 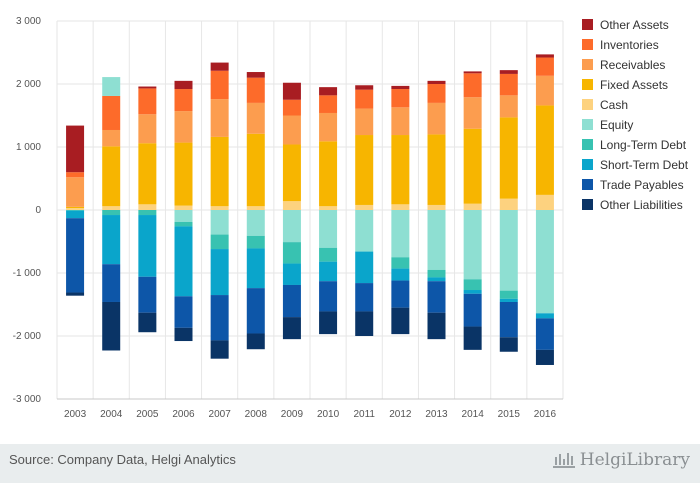 I want to click on bar-stack-2010, so click(x=328, y=211).